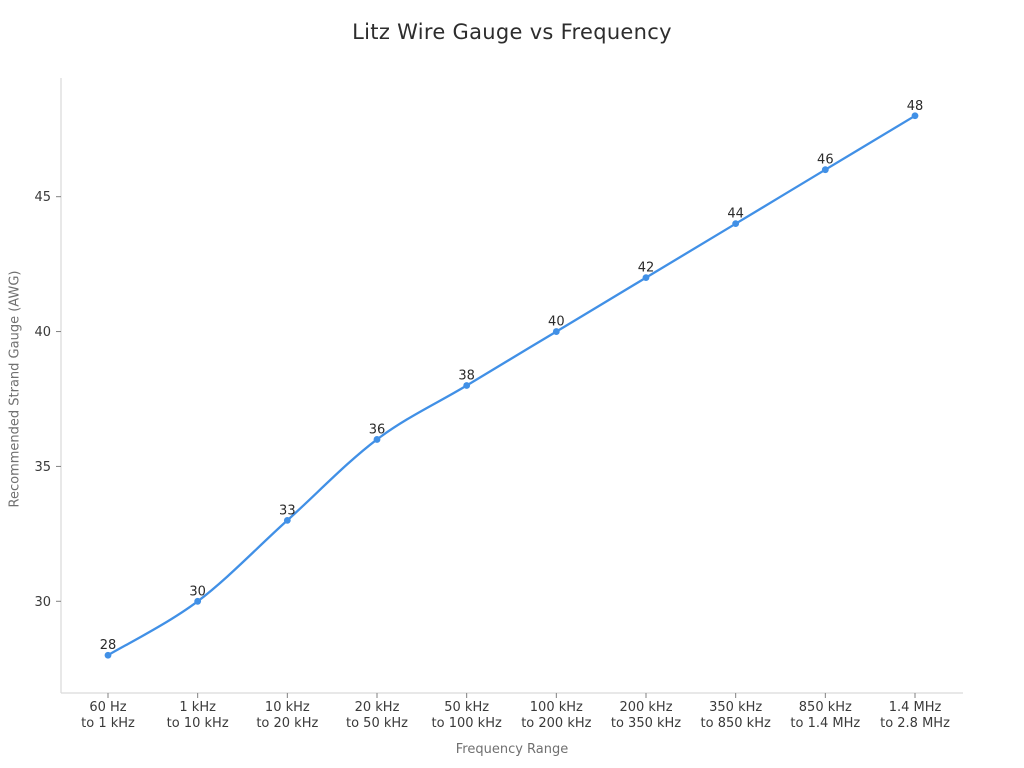 The image size is (1024, 768). What do you see at coordinates (198, 723) in the screenshot?
I see `x-tick-label-line2: to 10 kHz` at bounding box center [198, 723].